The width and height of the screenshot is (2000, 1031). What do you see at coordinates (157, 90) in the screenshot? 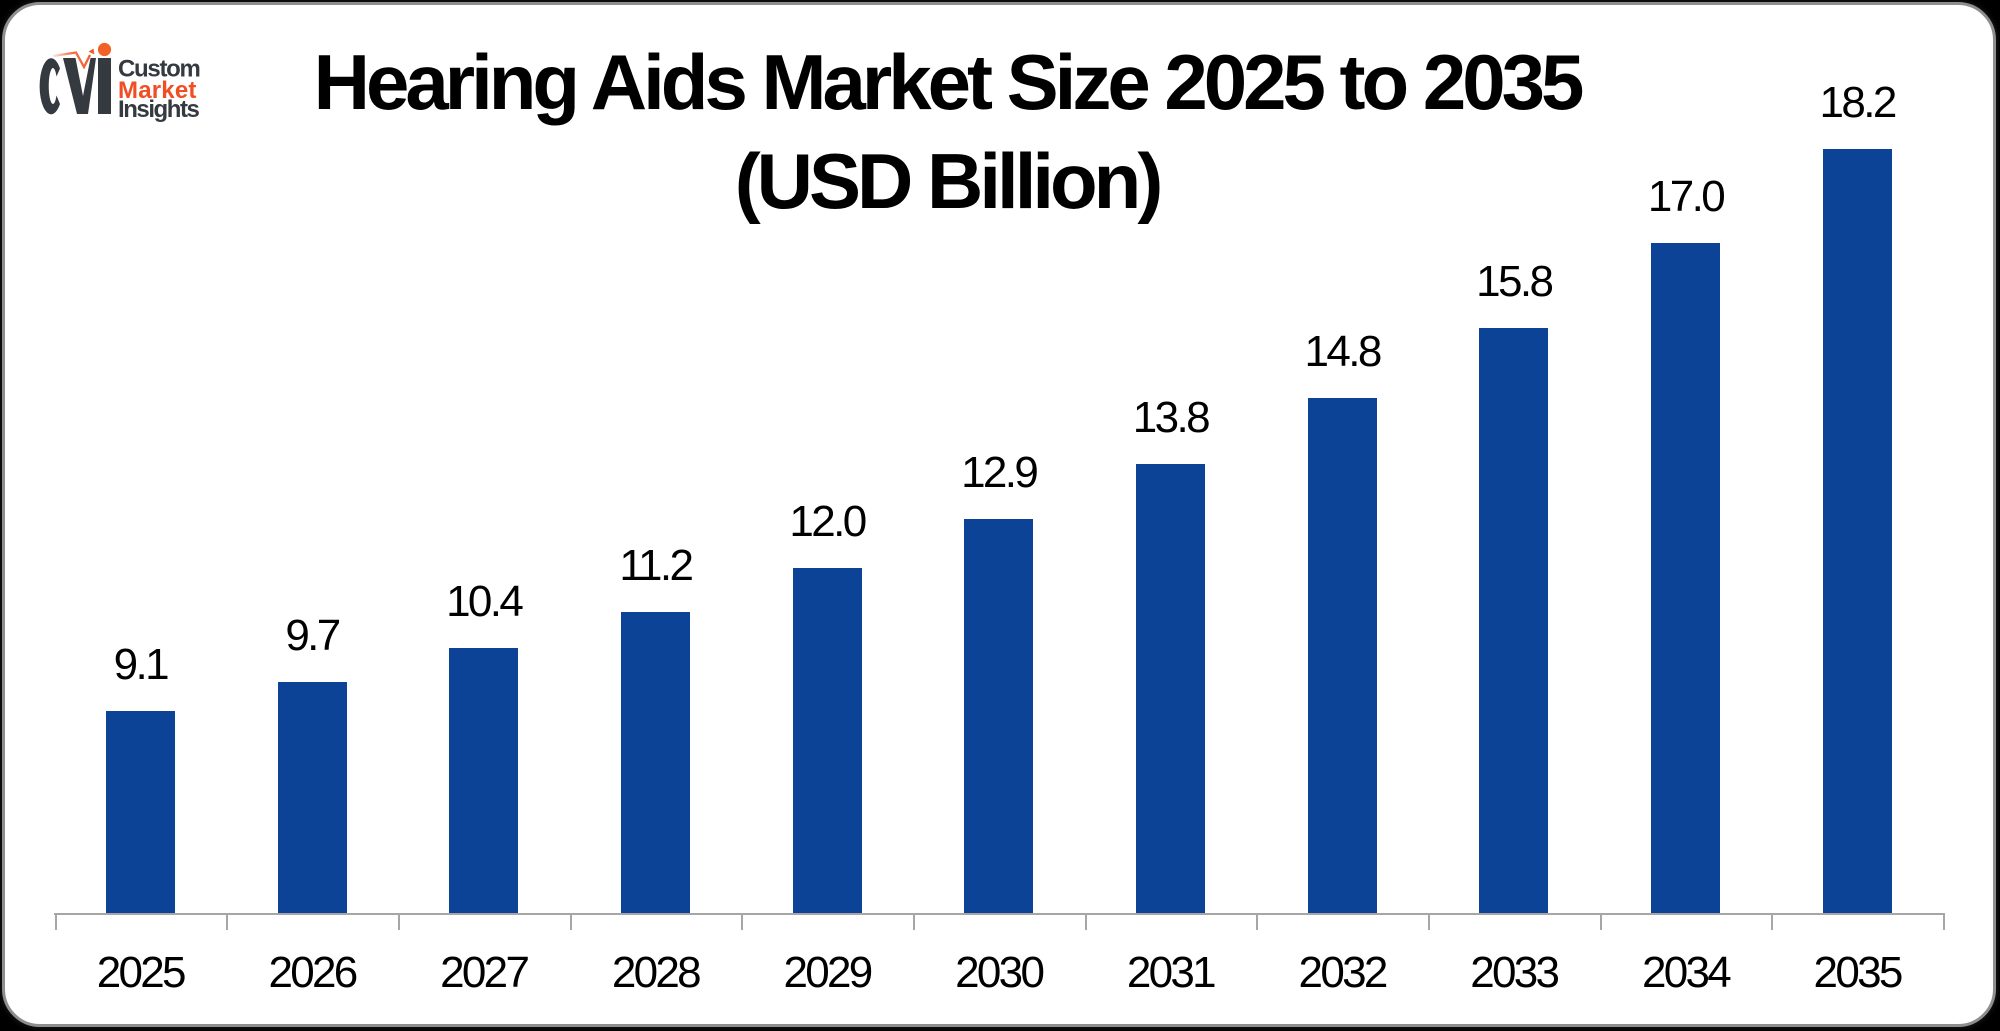
I see `svg-text: Market` at bounding box center [157, 90].